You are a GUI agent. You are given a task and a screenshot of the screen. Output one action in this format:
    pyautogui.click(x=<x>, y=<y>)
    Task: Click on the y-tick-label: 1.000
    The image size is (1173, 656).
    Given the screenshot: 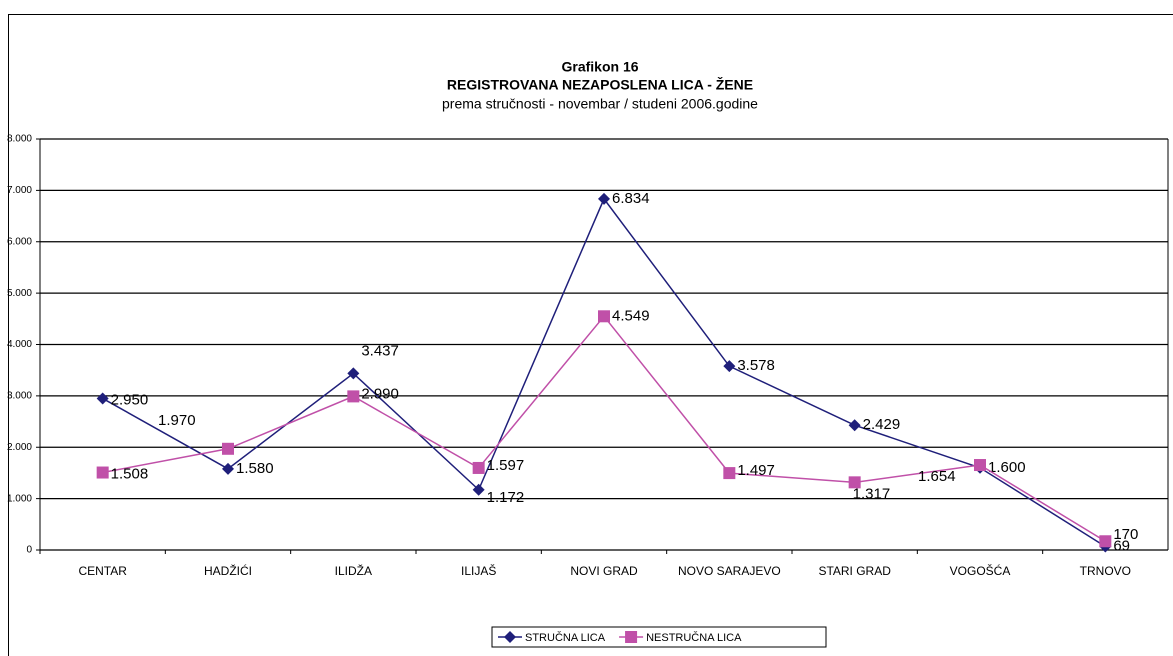 What is the action you would take?
    pyautogui.click(x=19, y=498)
    